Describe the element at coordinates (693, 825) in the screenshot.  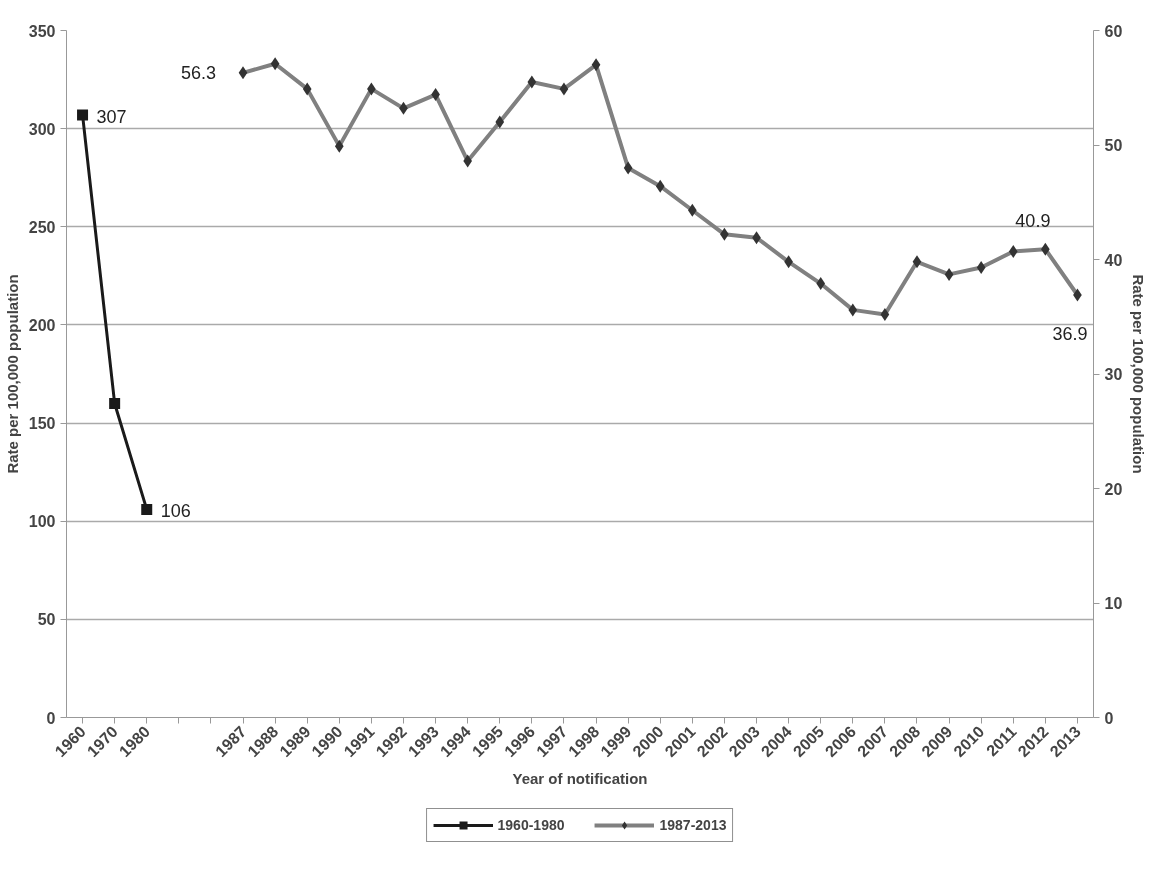
I see `legend-label: 1987-2013` at that location.